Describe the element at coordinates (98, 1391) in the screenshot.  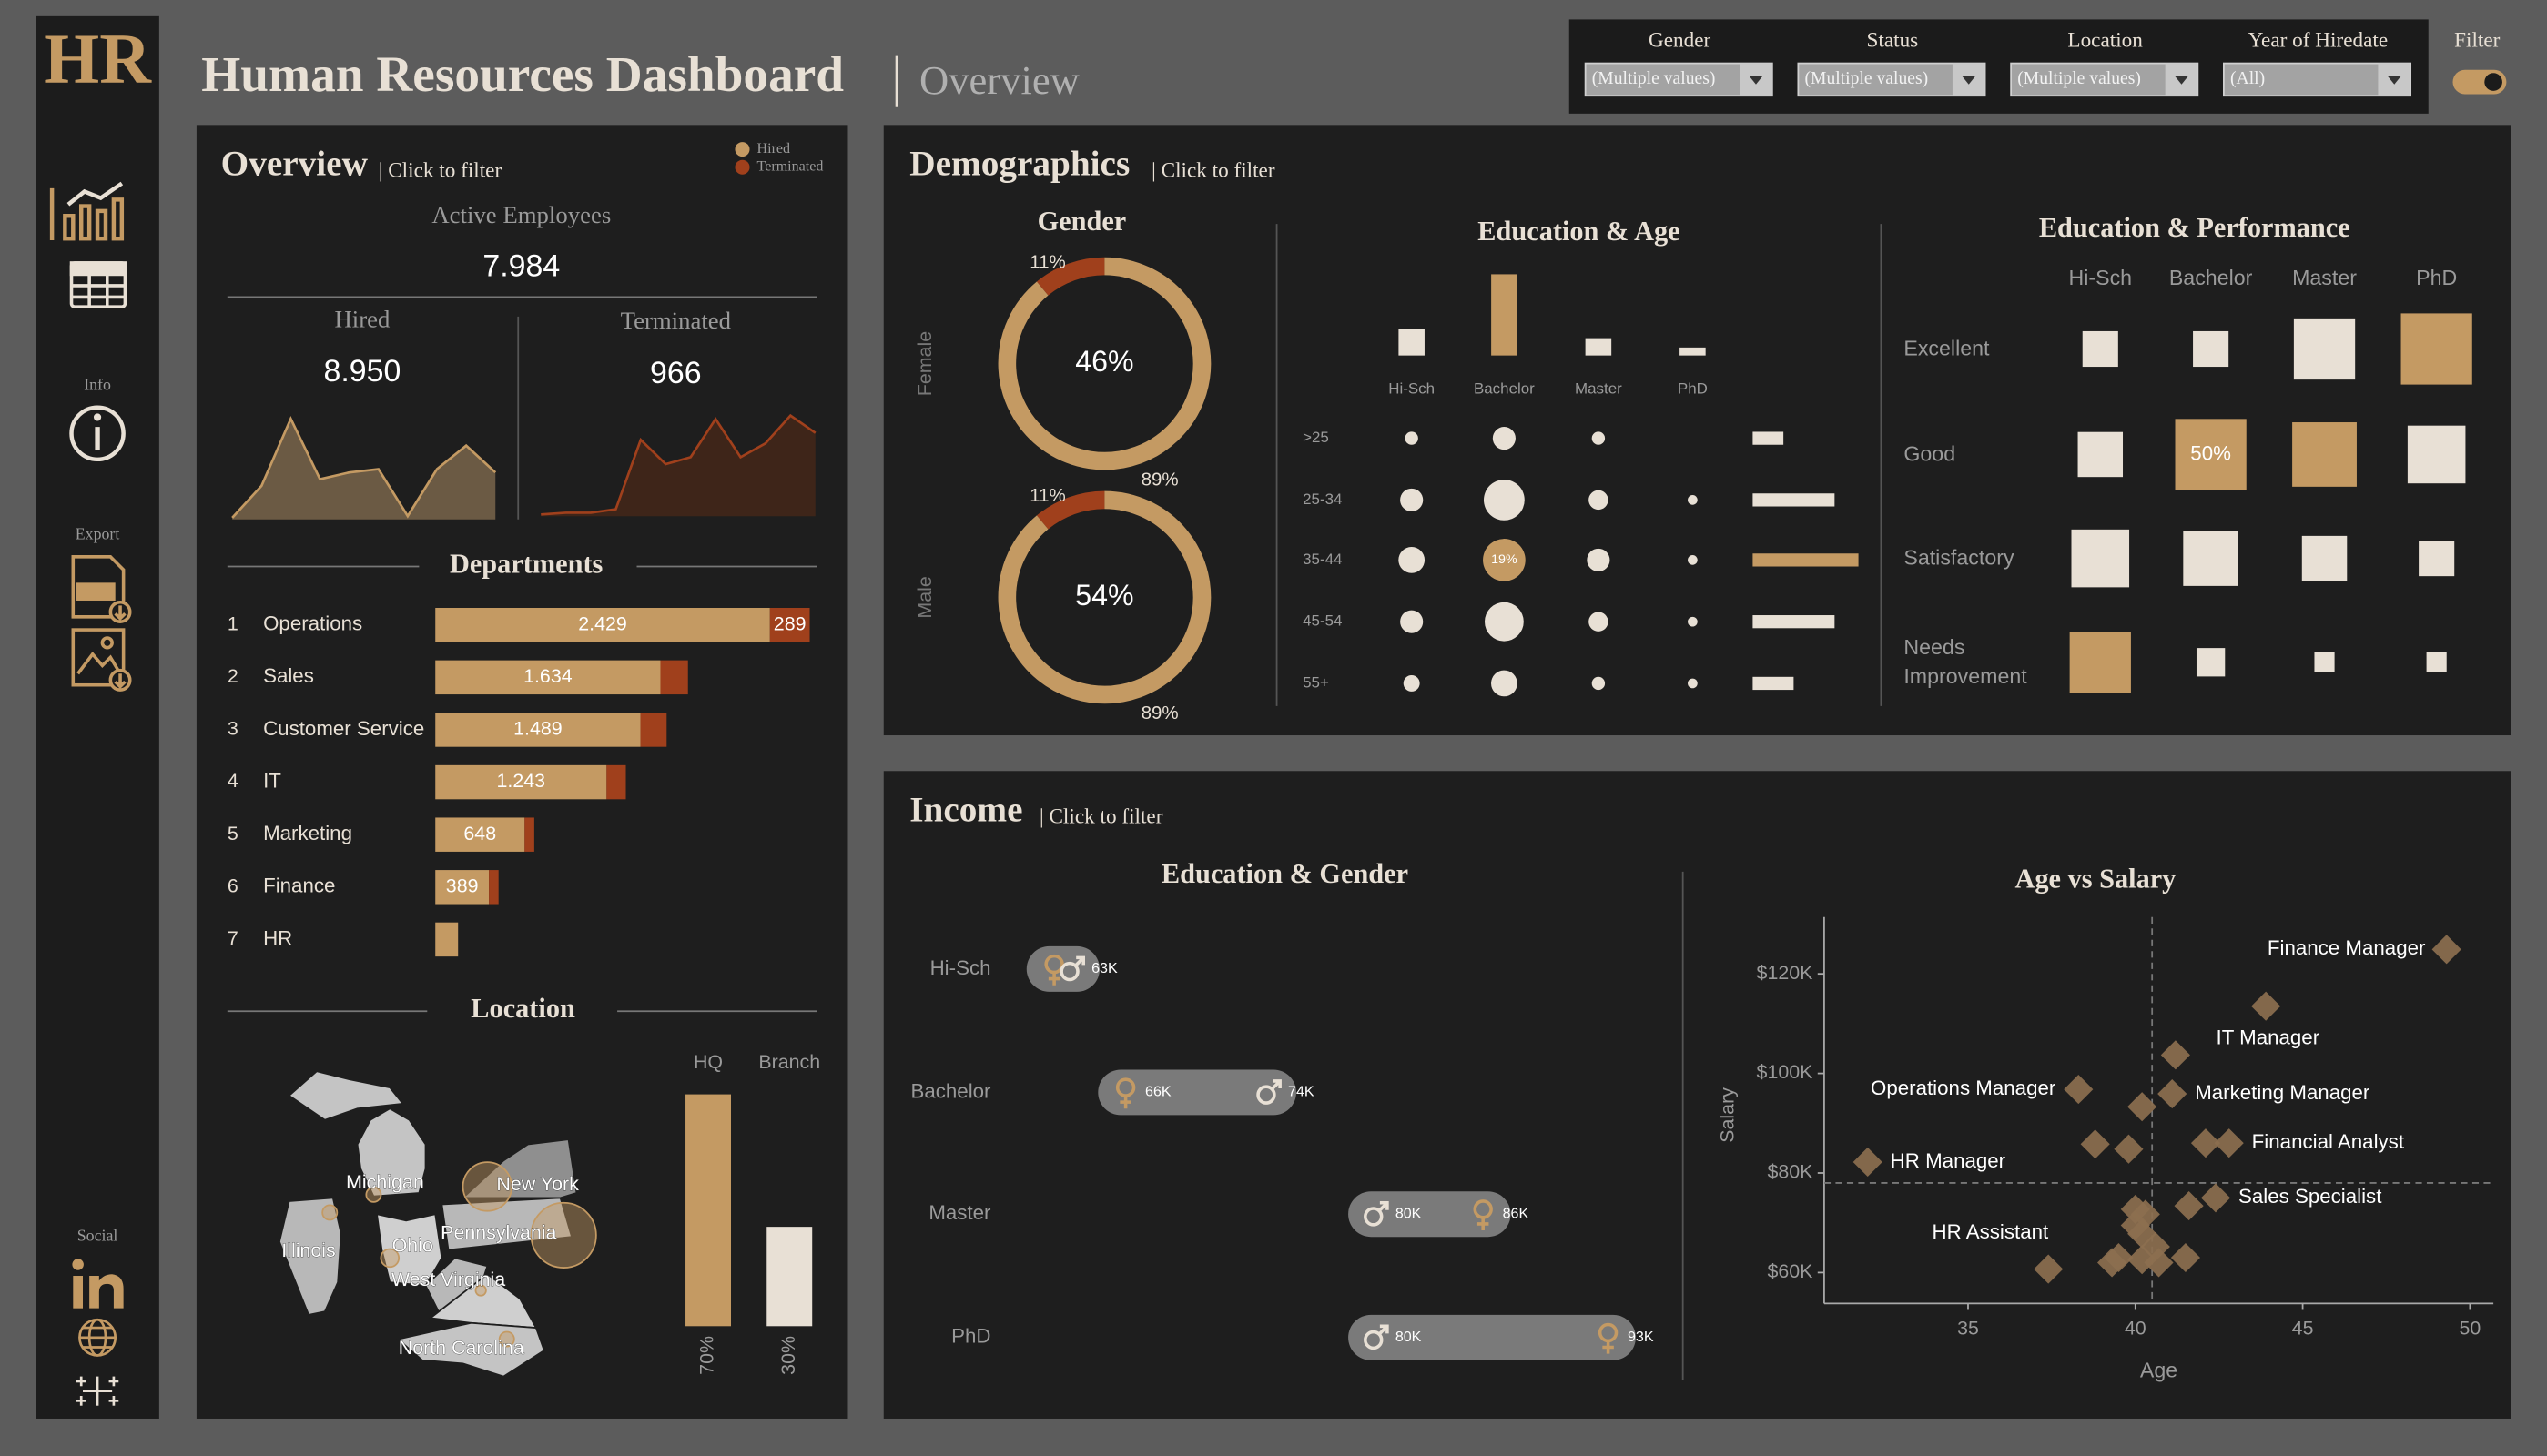
I see `tableau-icon` at that location.